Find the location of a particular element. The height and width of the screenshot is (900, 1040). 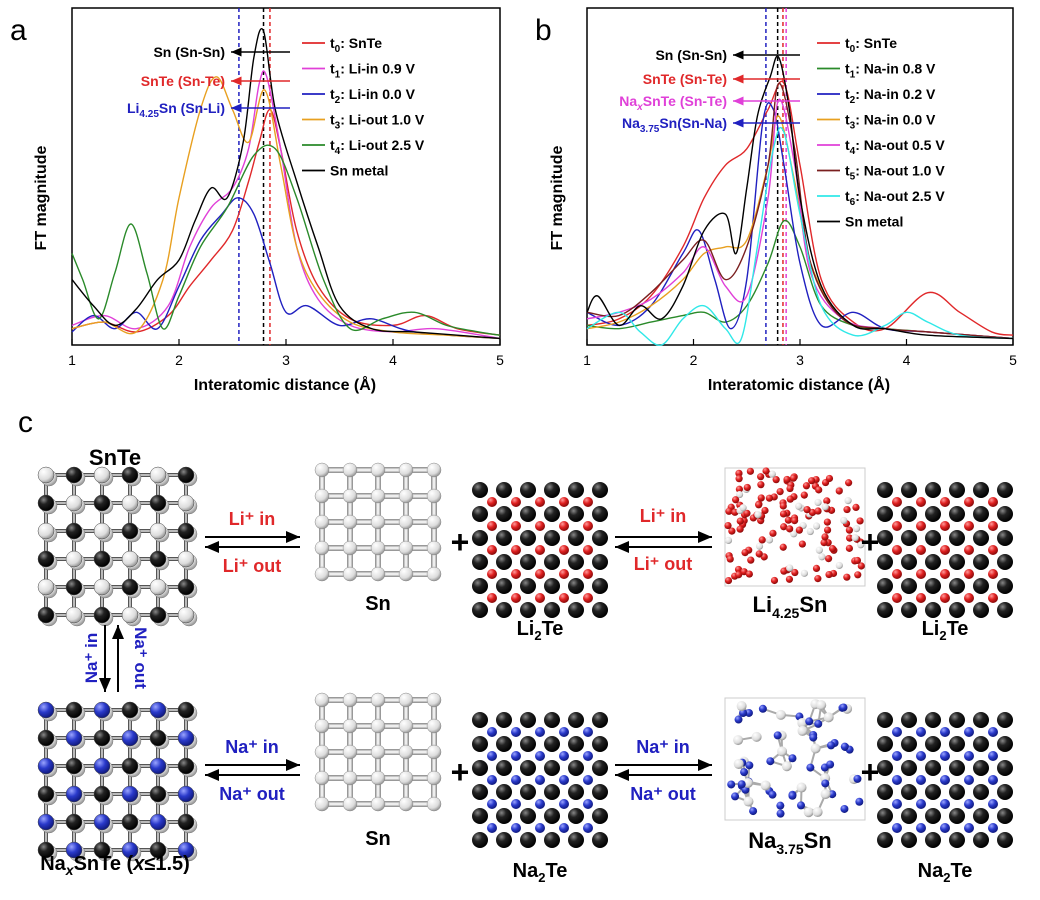

label-snte: SnTe is located at coordinates (115, 457).